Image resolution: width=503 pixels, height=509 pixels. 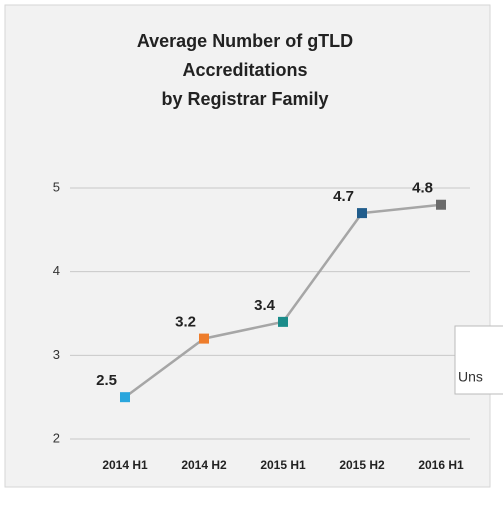 I want to click on x-tick-label: 2014 H1, so click(x=125, y=465).